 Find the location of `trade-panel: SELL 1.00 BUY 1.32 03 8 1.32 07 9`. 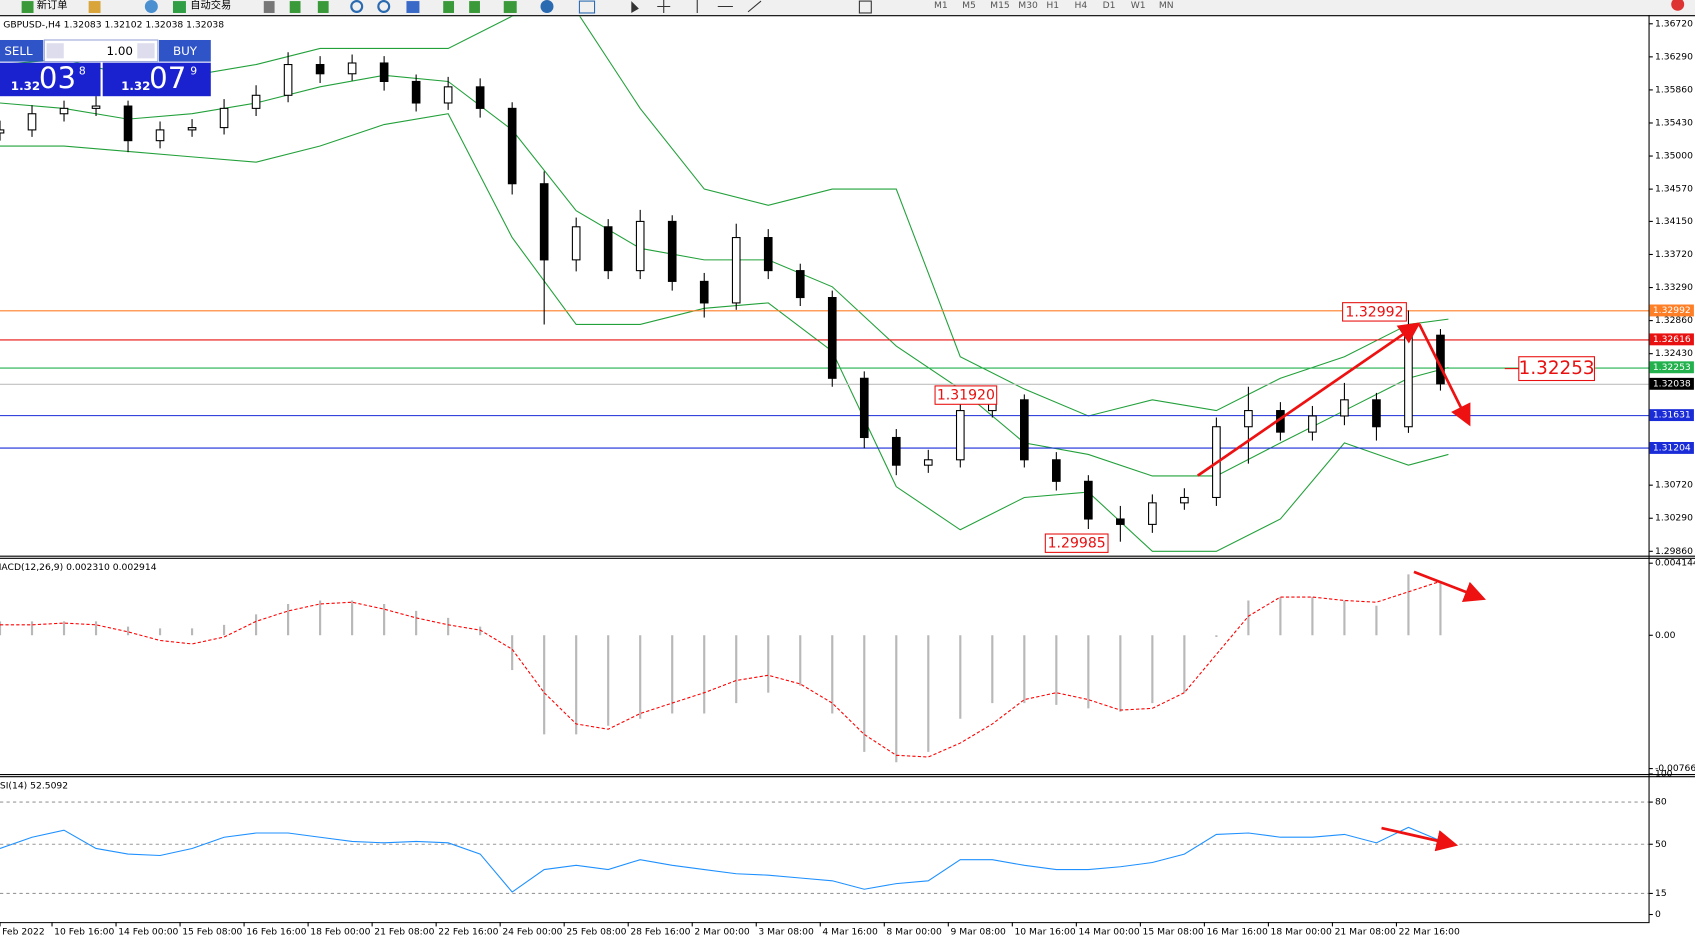

trade-panel: SELL 1.00 BUY 1.32 03 8 1.32 07 9 is located at coordinates (105, 68).